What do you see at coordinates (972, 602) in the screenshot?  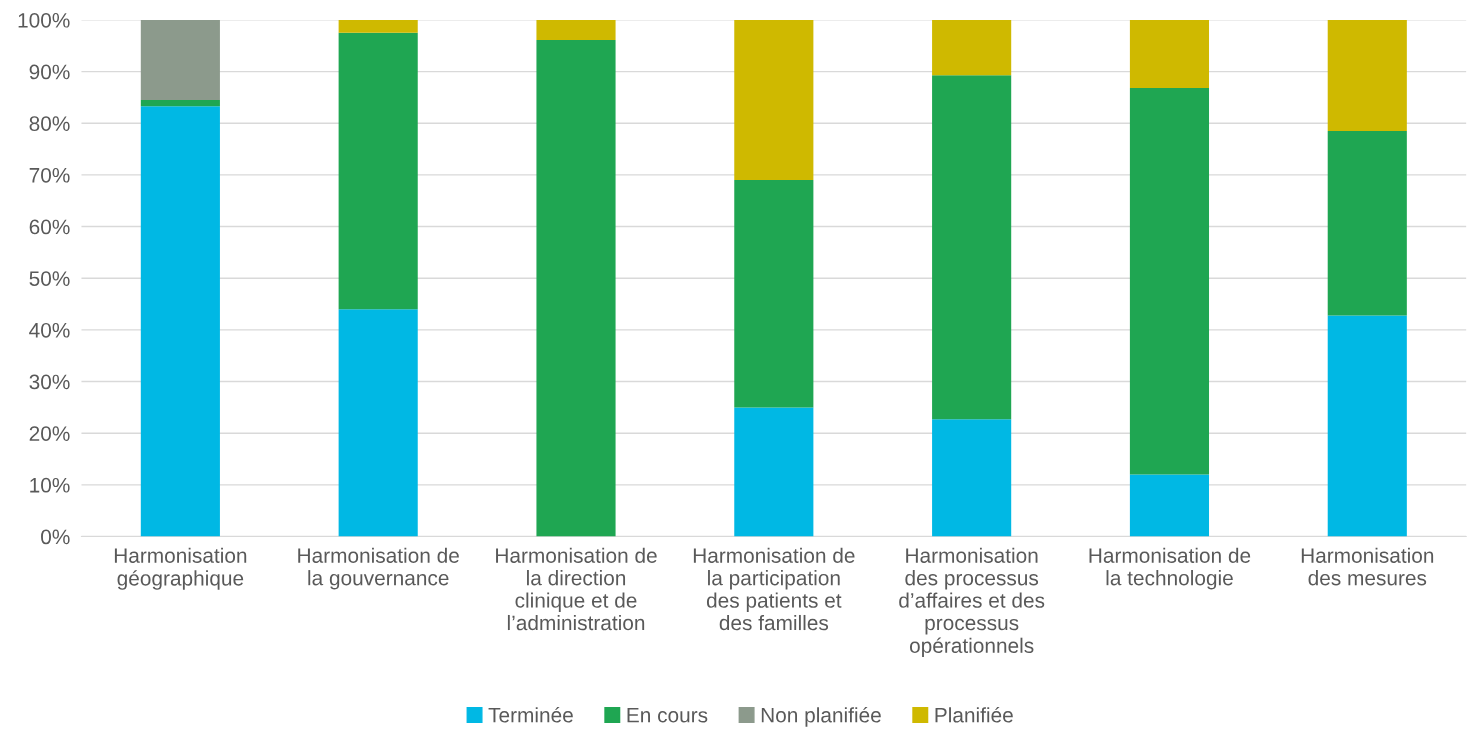 I see `x-tick-label: Harmonisation des processus d’affaires et des processus opérationnels` at bounding box center [972, 602].